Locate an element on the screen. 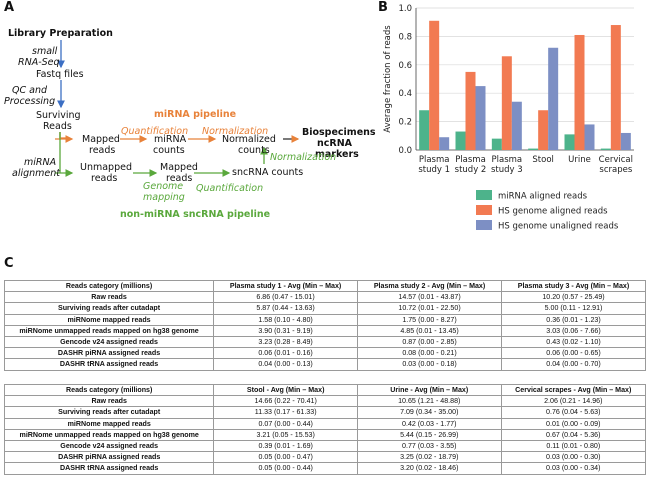  header-col-3: Plasma study 3 - Avg (Min – Max) is located at coordinates (573, 286).